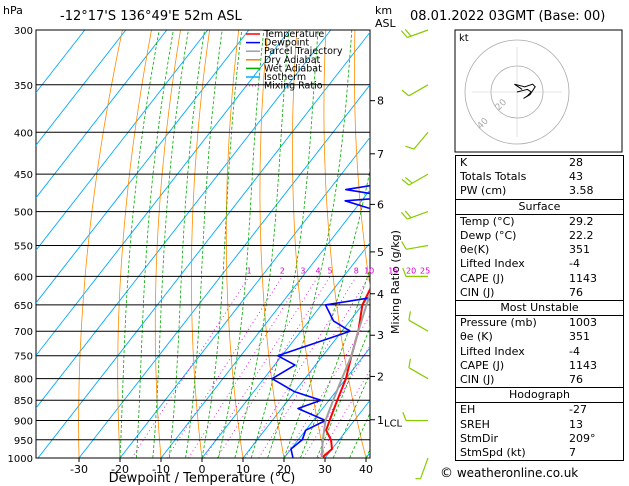 The height and width of the screenshot is (486, 629). I want to click on pressure-tick-label: 650, so click(23, 306).